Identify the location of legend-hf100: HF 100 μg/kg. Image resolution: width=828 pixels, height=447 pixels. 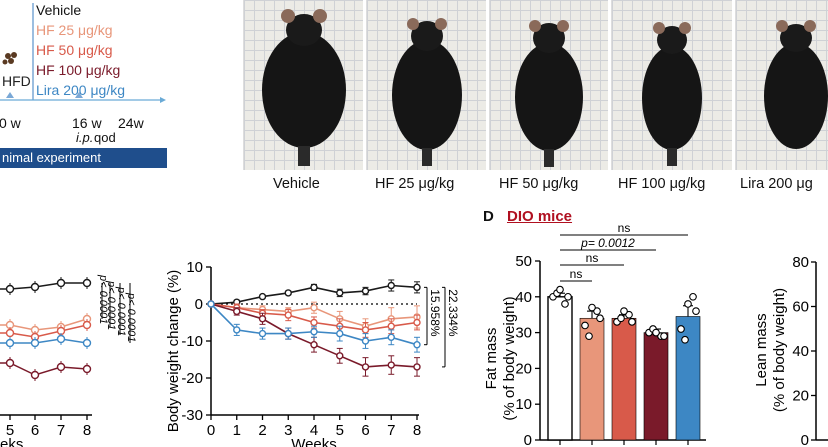
(78, 70).